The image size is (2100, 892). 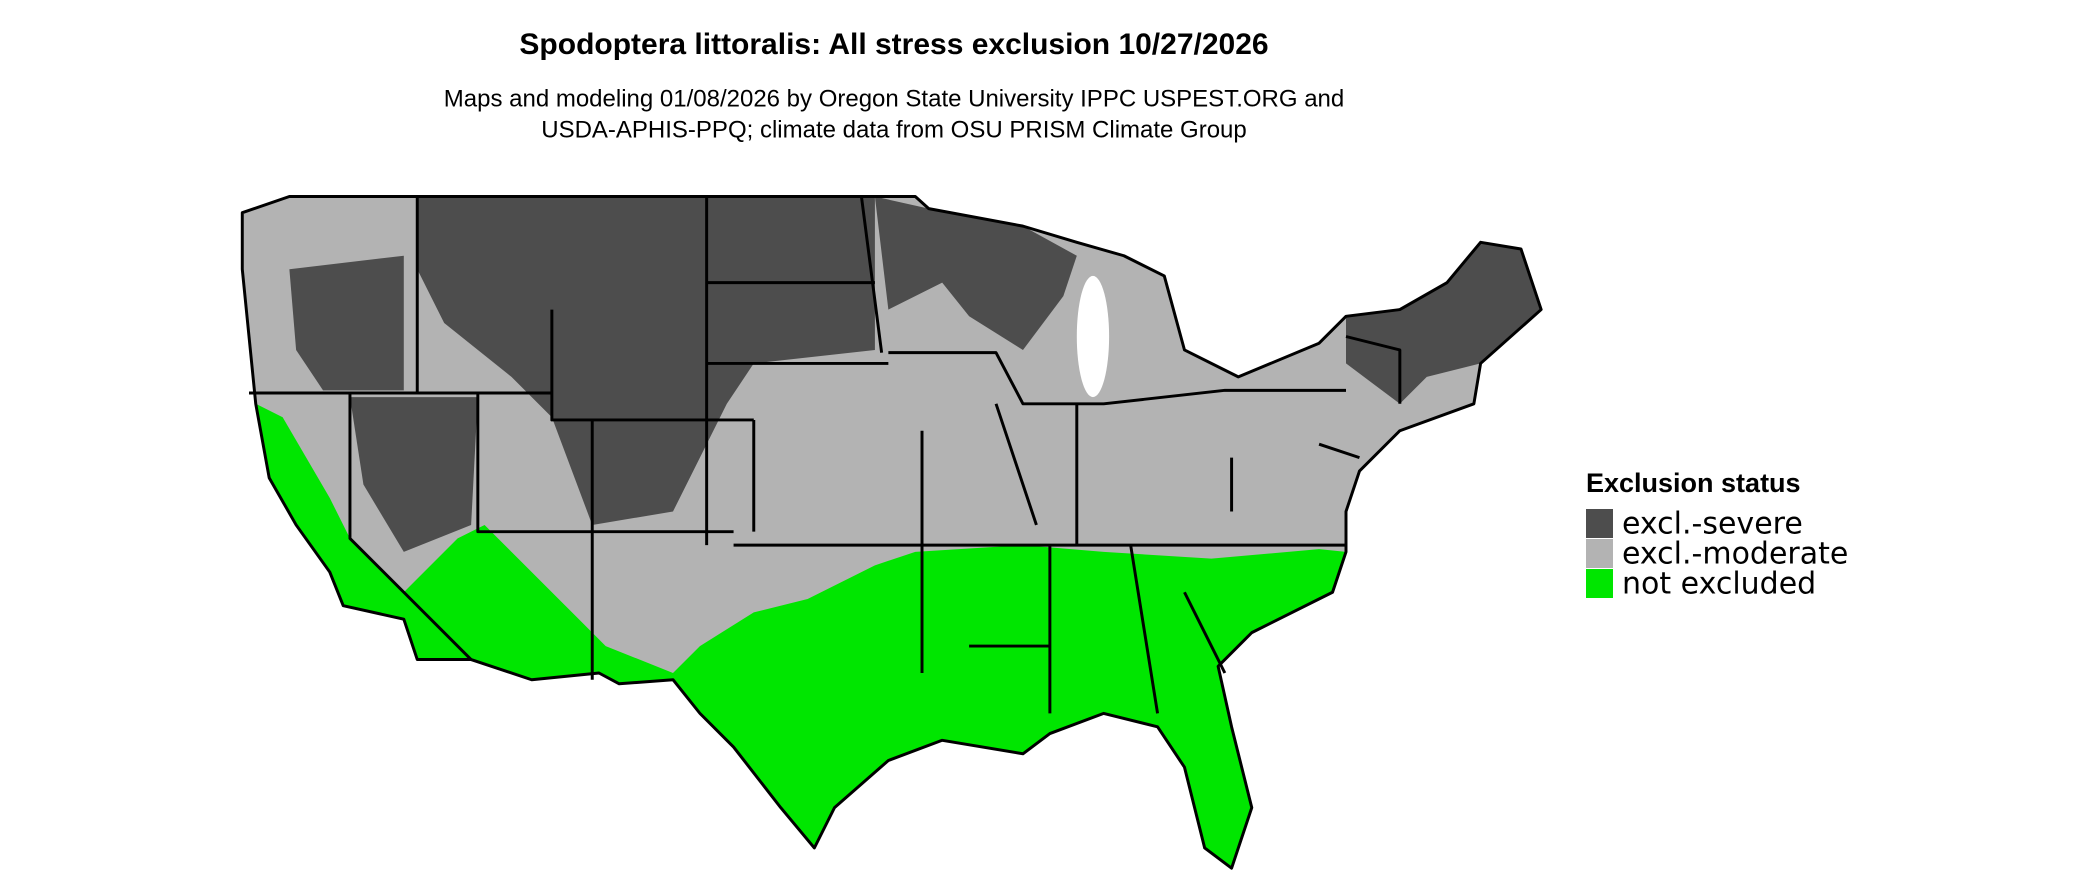 What do you see at coordinates (1735, 554) in the screenshot?
I see `legend-label: excl.-moderate` at bounding box center [1735, 554].